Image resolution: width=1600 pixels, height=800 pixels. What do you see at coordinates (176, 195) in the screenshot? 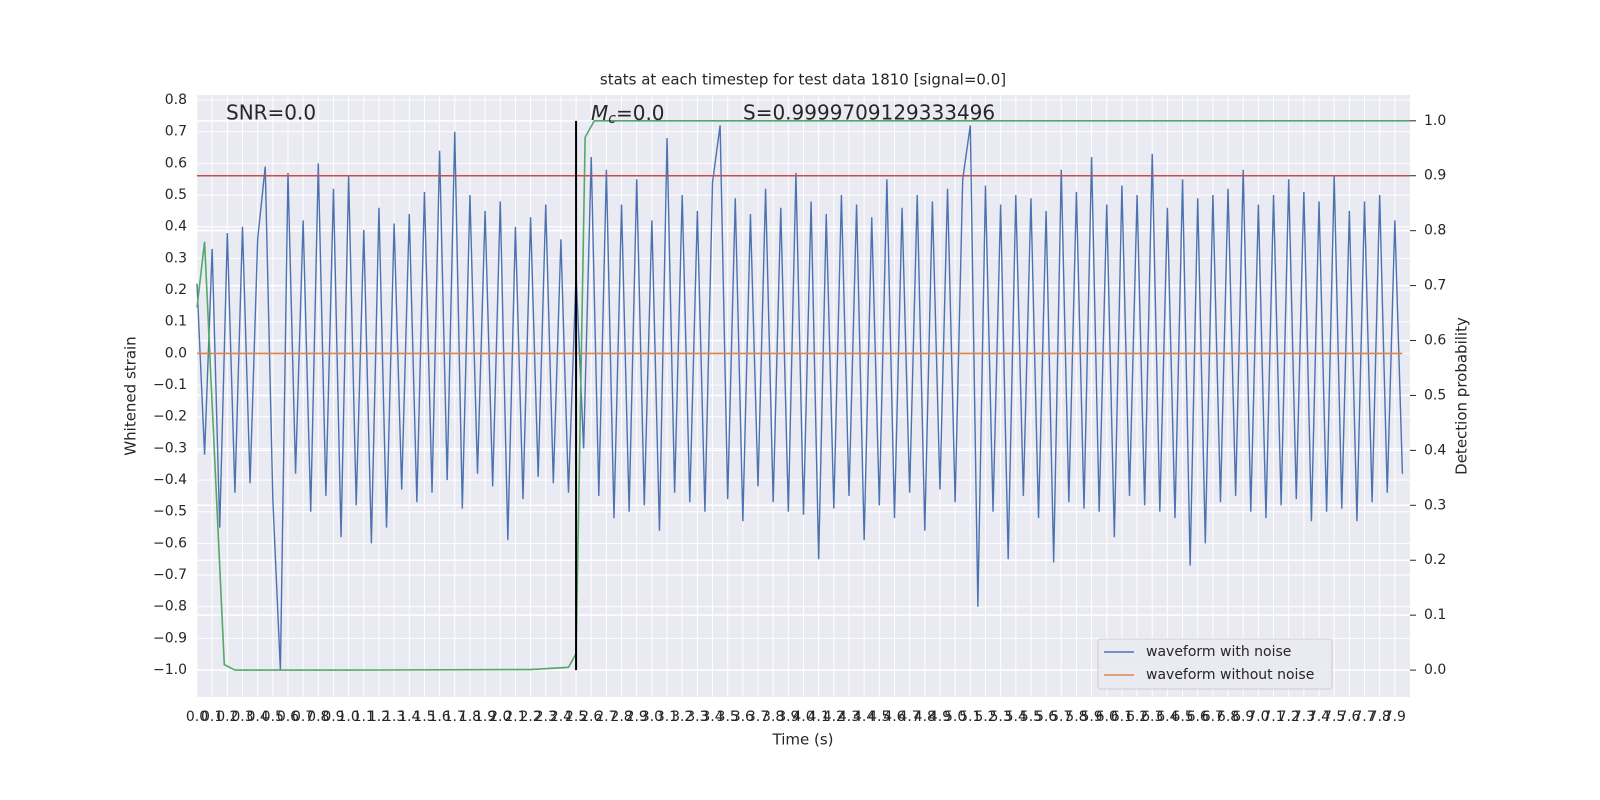
I see `y-tick-label: 0.5` at bounding box center [176, 195].